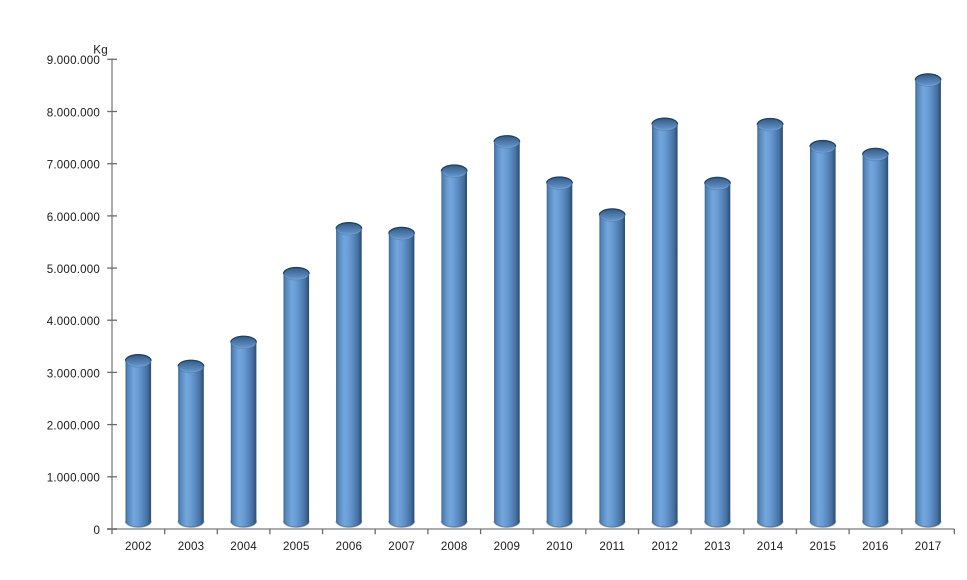 Image resolution: width=967 pixels, height=580 pixels. I want to click on svg-text: 2009, so click(507, 546).